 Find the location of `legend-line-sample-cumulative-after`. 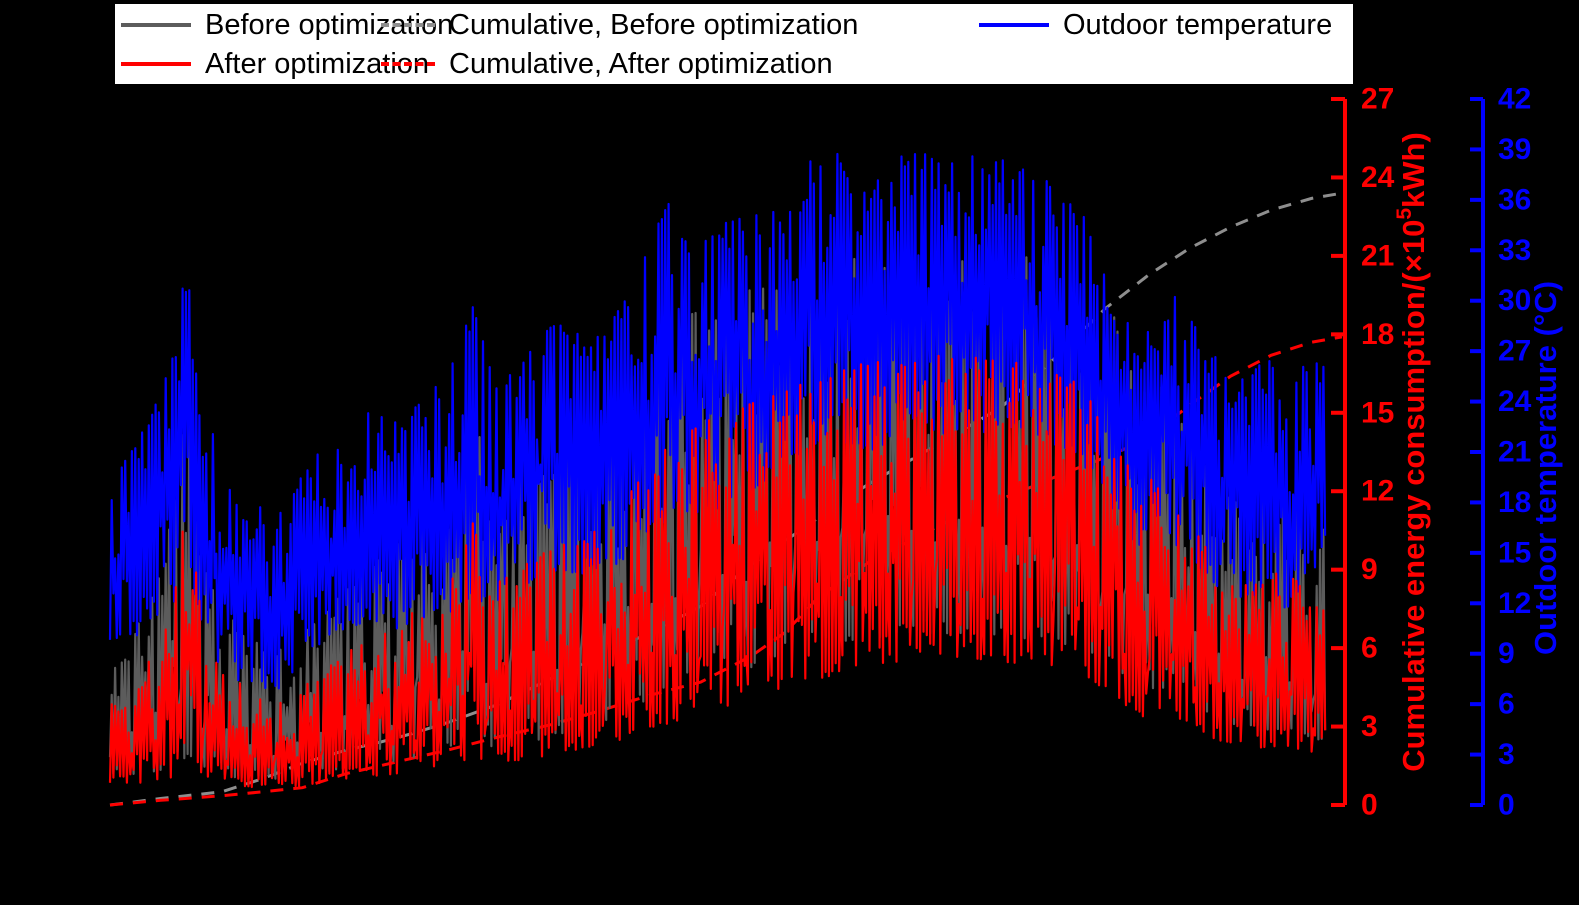

legend-line-sample-cumulative-after is located at coordinates (408, 64).